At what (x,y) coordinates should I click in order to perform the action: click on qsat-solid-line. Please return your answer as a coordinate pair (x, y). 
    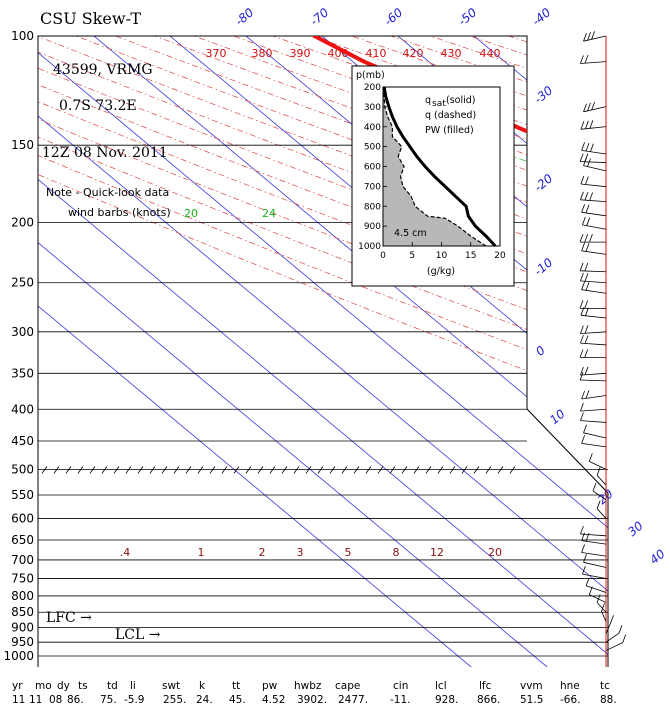
    Looking at the image, I should click on (439, 167).